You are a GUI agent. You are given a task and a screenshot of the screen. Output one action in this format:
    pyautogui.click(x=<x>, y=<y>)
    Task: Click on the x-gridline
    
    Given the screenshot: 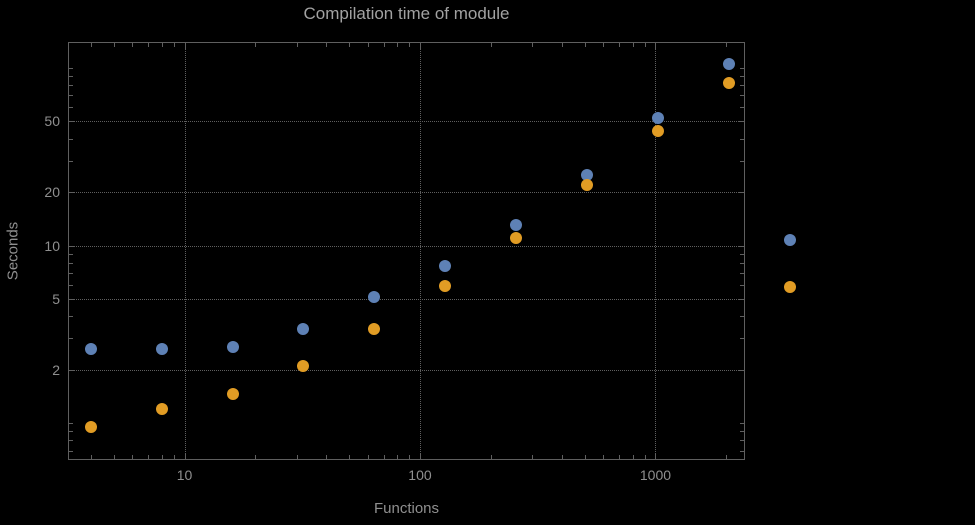 What is the action you would take?
    pyautogui.click(x=185, y=251)
    